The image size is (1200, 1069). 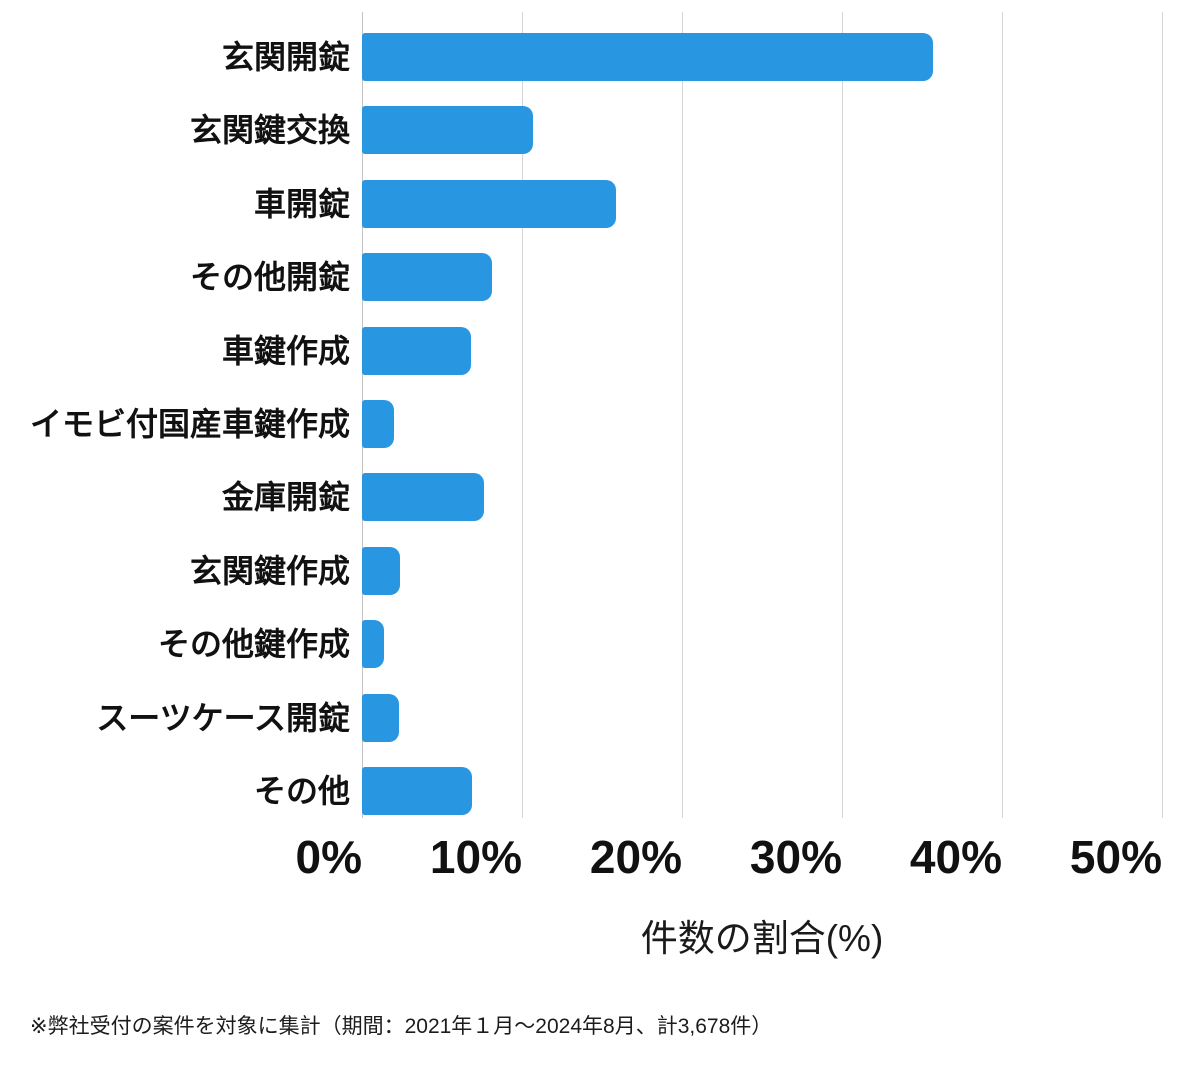 What do you see at coordinates (269, 130) in the screenshot?
I see `category-label: 玄関鍵交換` at bounding box center [269, 130].